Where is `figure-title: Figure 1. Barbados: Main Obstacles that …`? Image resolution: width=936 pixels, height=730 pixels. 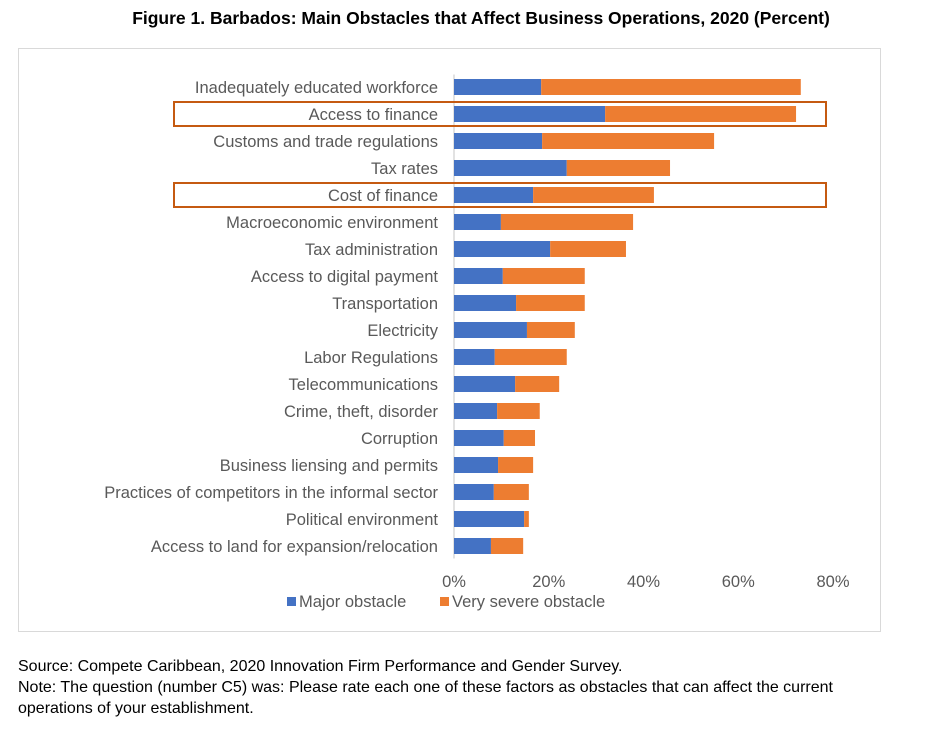 figure-title: Figure 1. Barbados: Main Obstacles that … is located at coordinates (481, 18).